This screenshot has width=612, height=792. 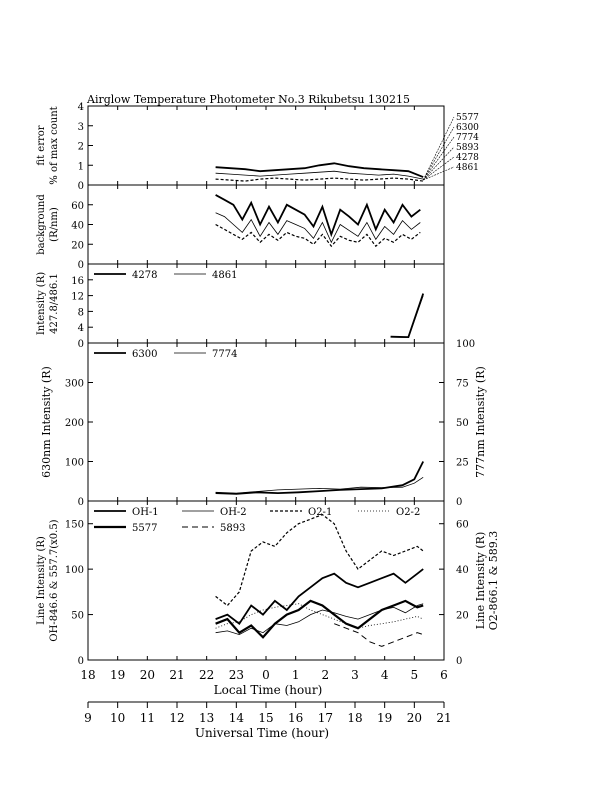 I want to click on ut-tick-label: 19, so click(x=384, y=718).